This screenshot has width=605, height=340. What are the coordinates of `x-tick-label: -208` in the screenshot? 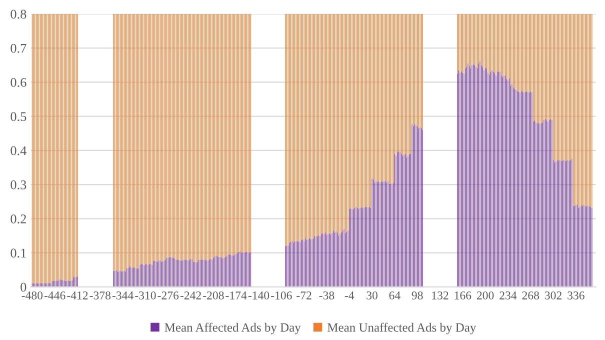 It's located at (213, 295).